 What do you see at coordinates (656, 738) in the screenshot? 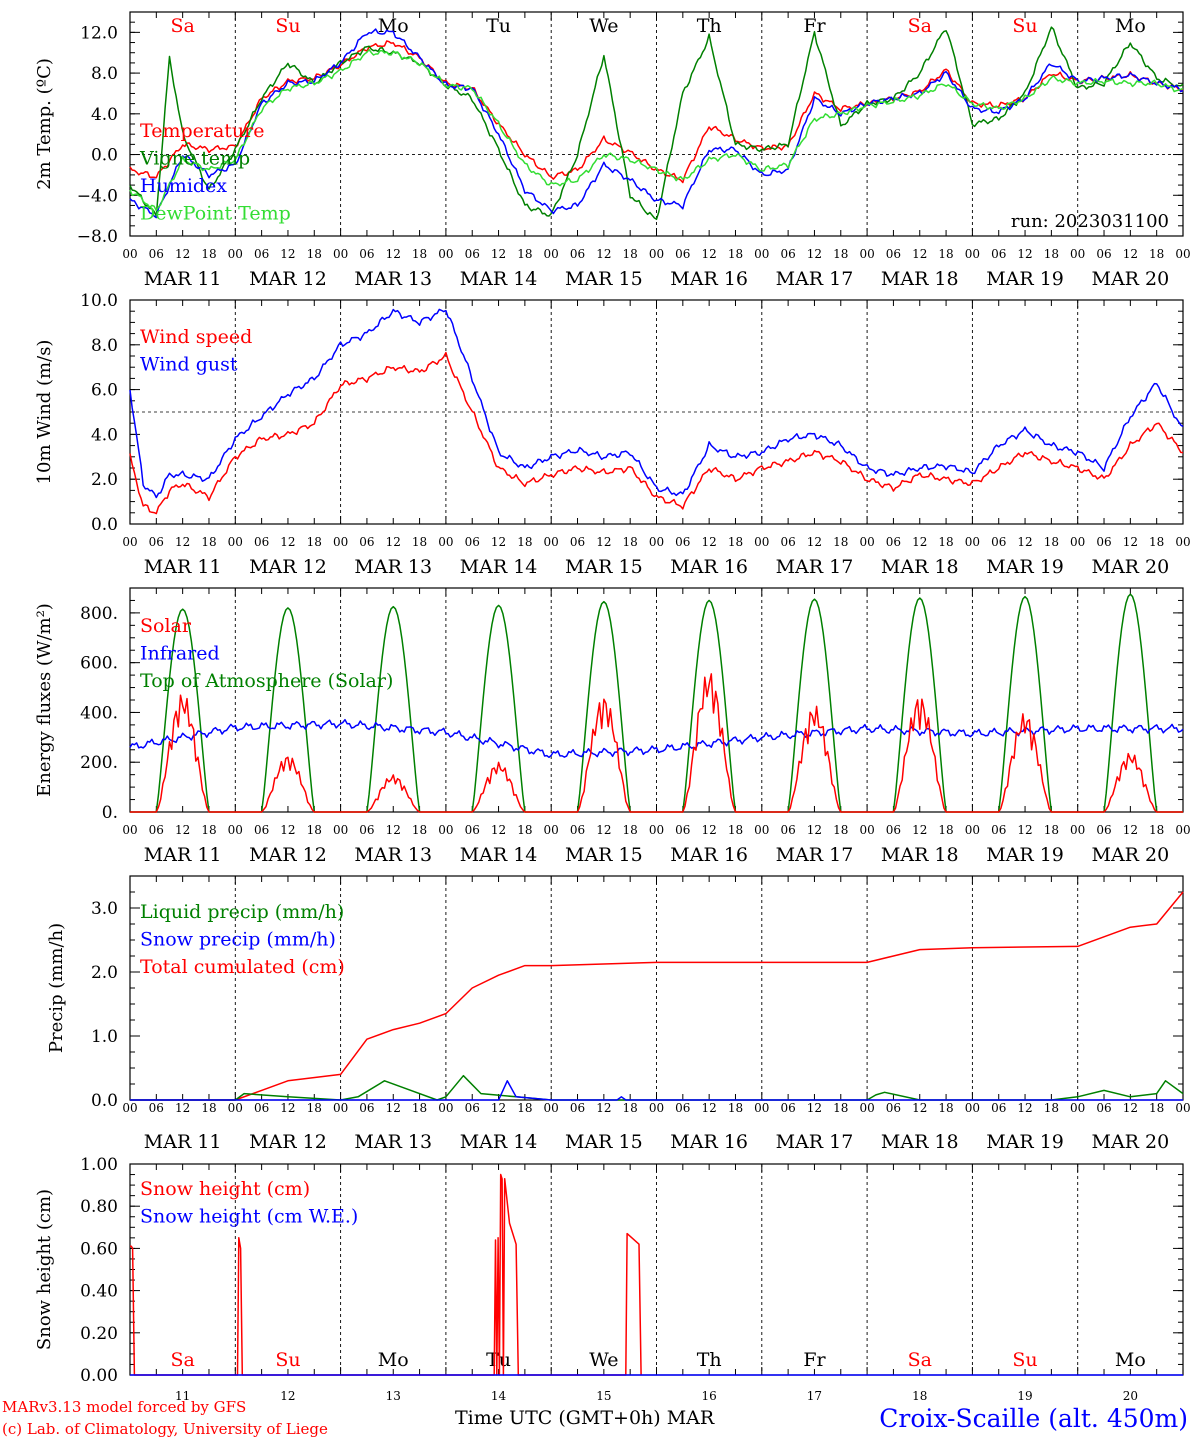
I see `series-infrared` at bounding box center [656, 738].